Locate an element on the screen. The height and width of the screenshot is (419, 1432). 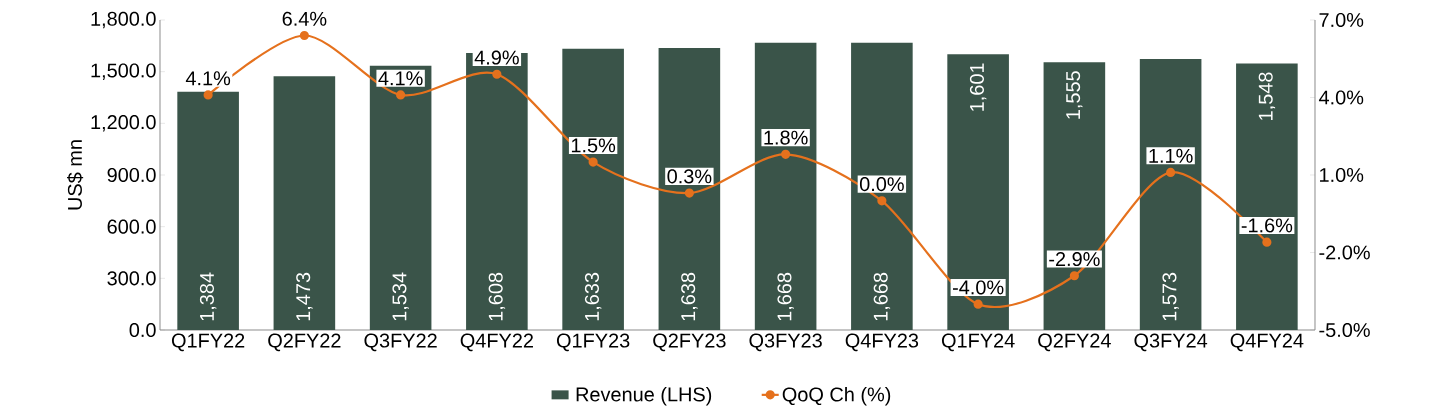
y2-tick-label: 4.0% is located at coordinates (1341, 97).